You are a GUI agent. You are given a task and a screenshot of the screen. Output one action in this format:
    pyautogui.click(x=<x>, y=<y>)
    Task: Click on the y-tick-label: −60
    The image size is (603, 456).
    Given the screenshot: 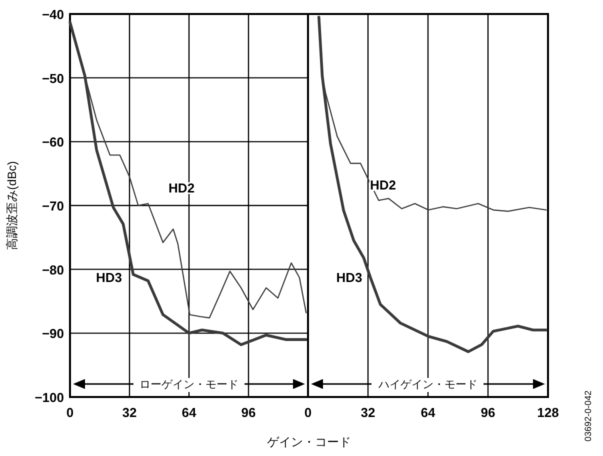 What is the action you would take?
    pyautogui.click(x=53, y=142)
    